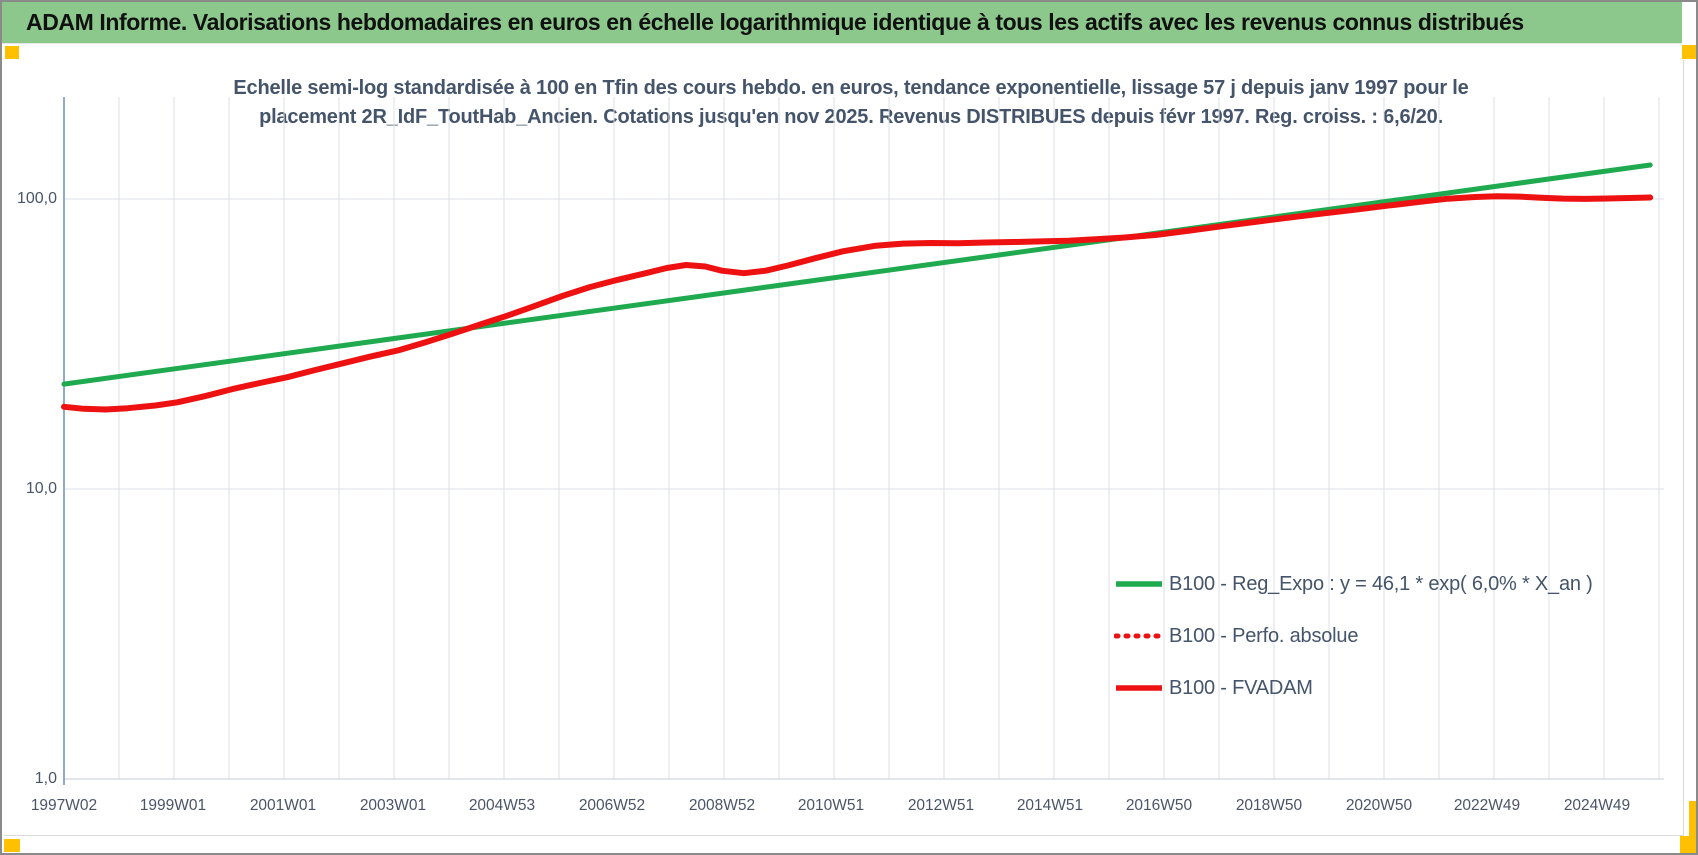 Image resolution: width=1698 pixels, height=855 pixels. Describe the element at coordinates (1353, 688) in the screenshot. I see `legend-item: B100 - FVADAM` at that location.